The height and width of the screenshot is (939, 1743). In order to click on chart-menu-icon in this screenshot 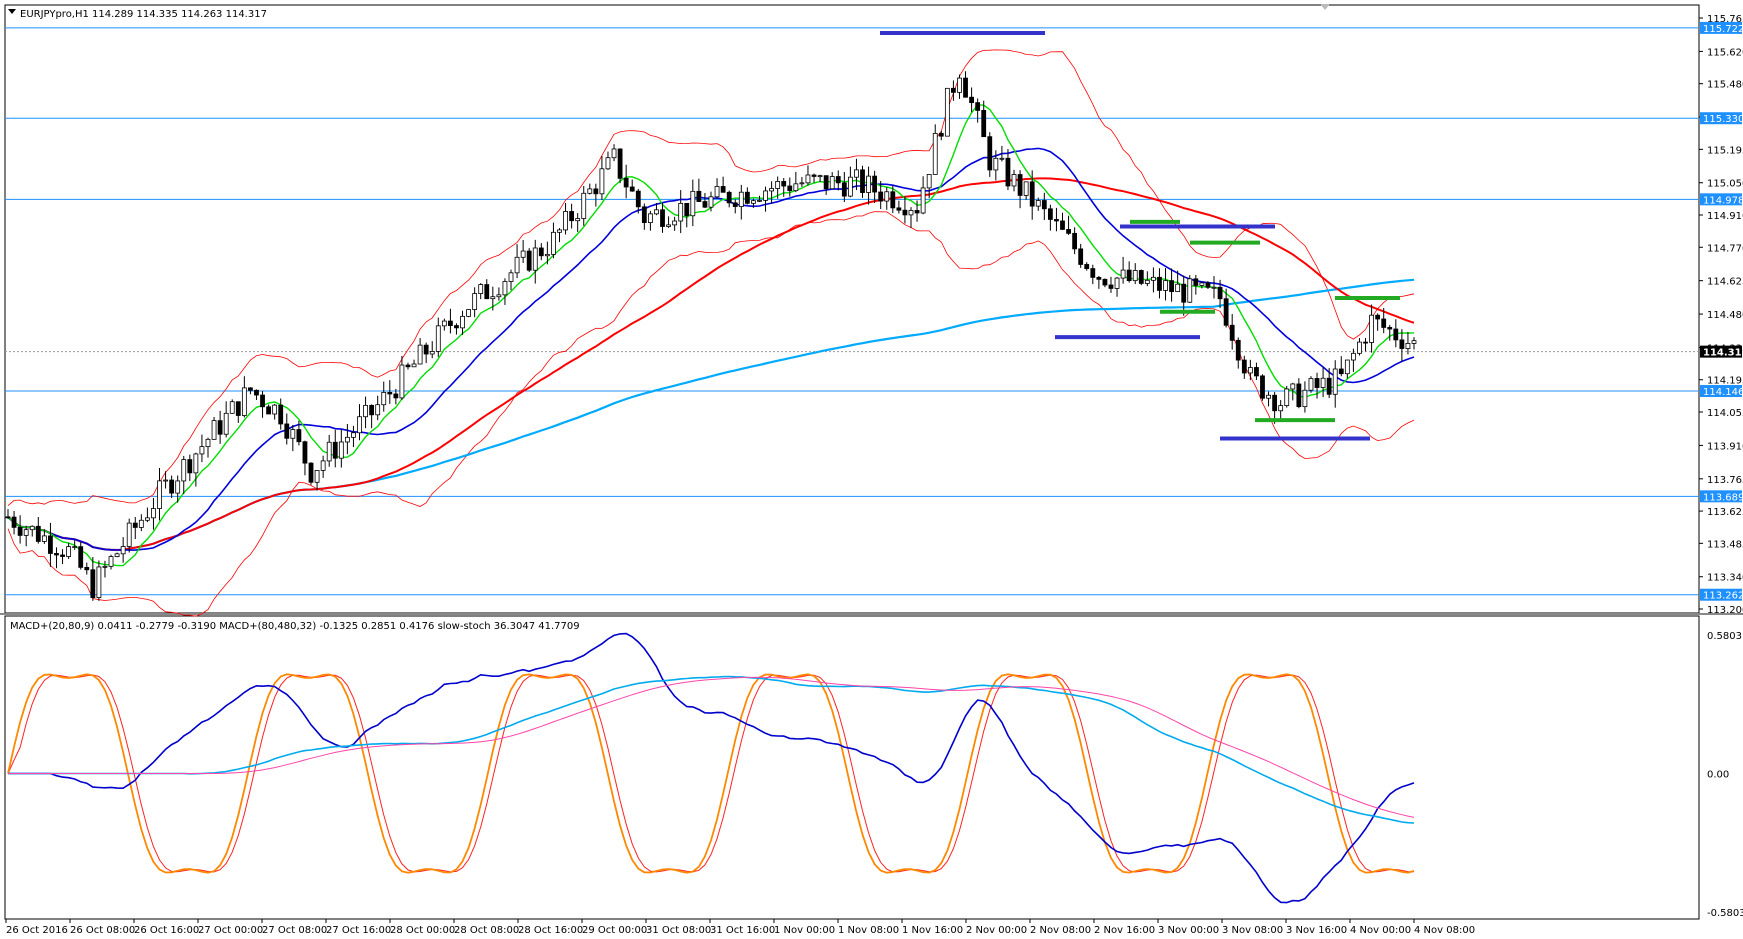, I will do `click(12, 11)`.